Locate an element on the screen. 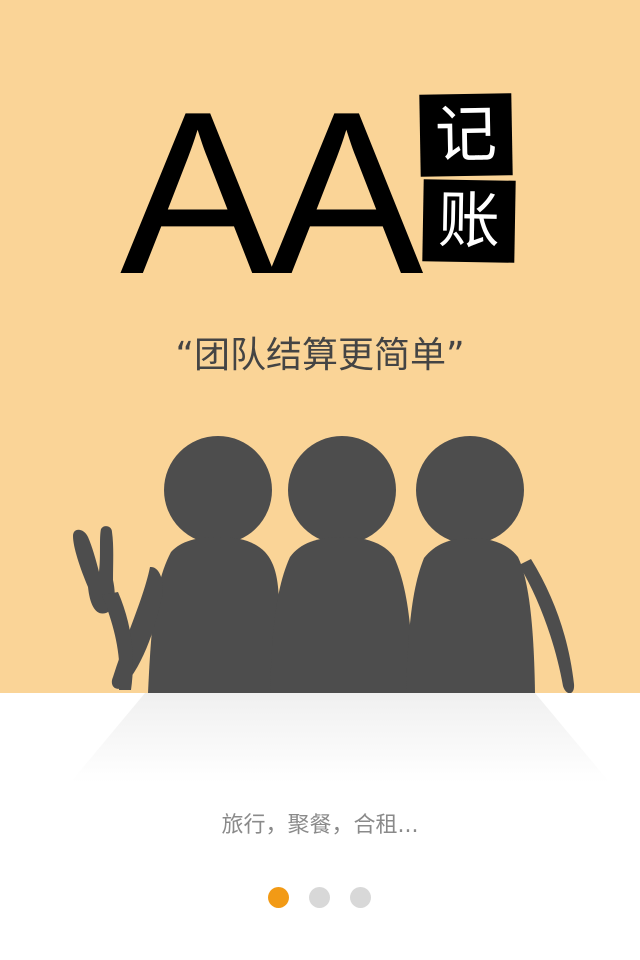  page-indicator is located at coordinates (323, 899).